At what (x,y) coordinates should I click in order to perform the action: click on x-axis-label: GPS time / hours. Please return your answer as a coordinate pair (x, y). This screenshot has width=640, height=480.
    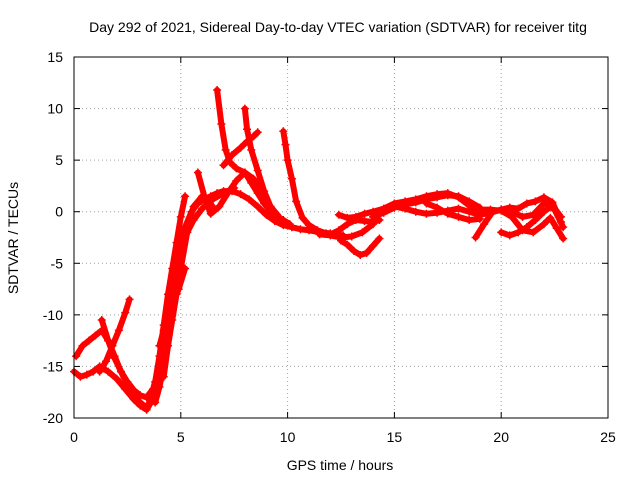
    Looking at the image, I should click on (340, 465).